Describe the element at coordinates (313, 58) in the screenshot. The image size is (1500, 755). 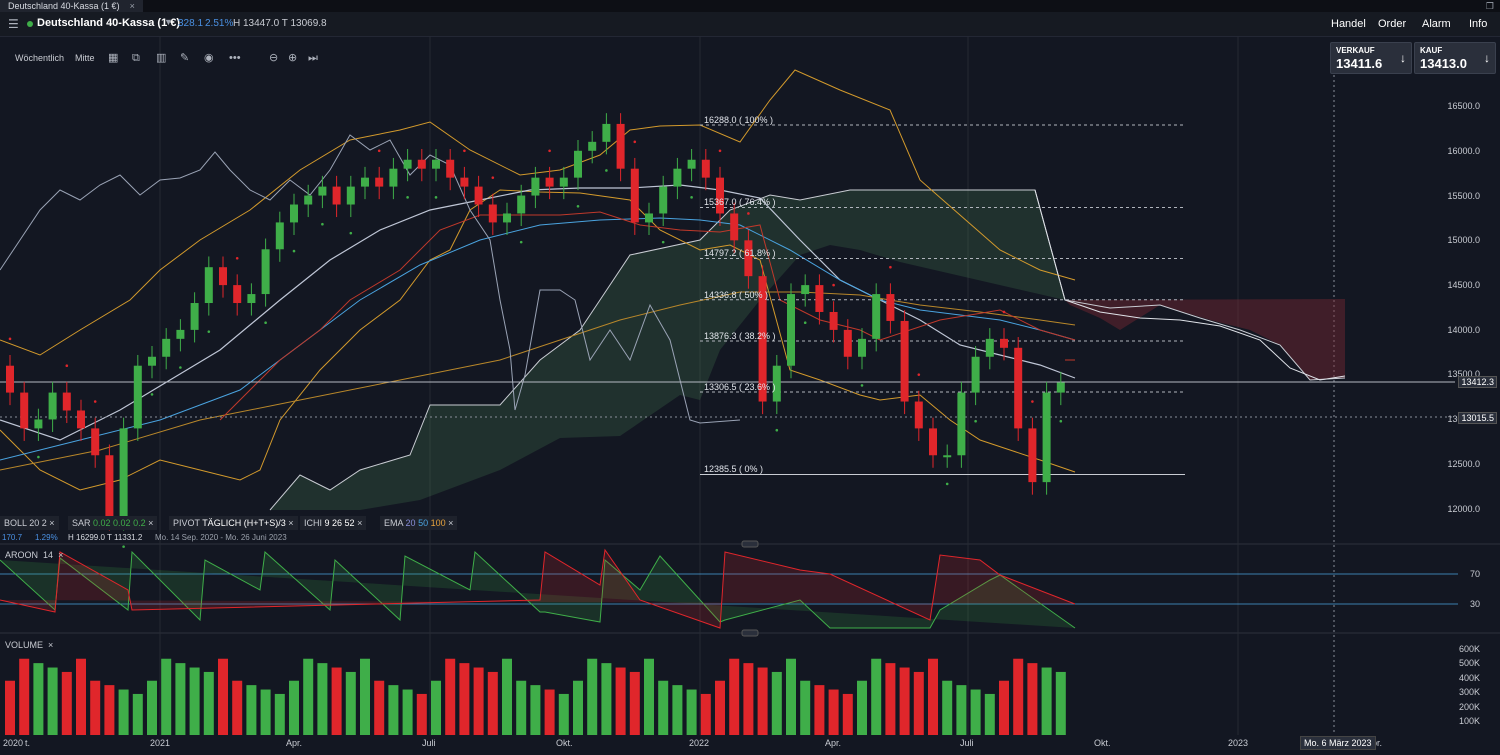
I see `scroll-right-icon: ⏭` at that location.